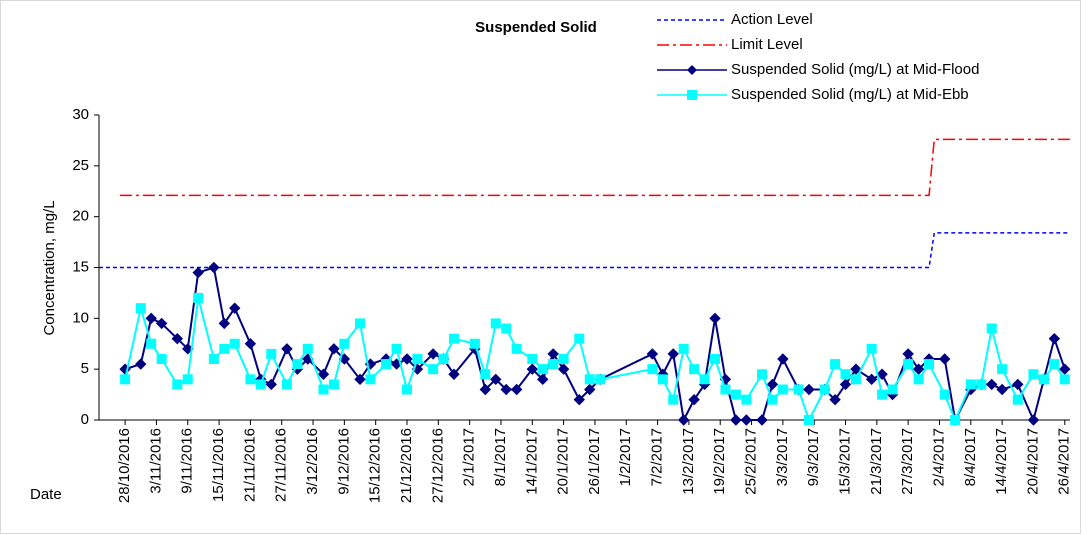 Image resolution: width=1088 pixels, height=535 pixels. What do you see at coordinates (49, 267) in the screenshot?
I see `y-axis-label: Concentration, mg/L` at bounding box center [49, 267].